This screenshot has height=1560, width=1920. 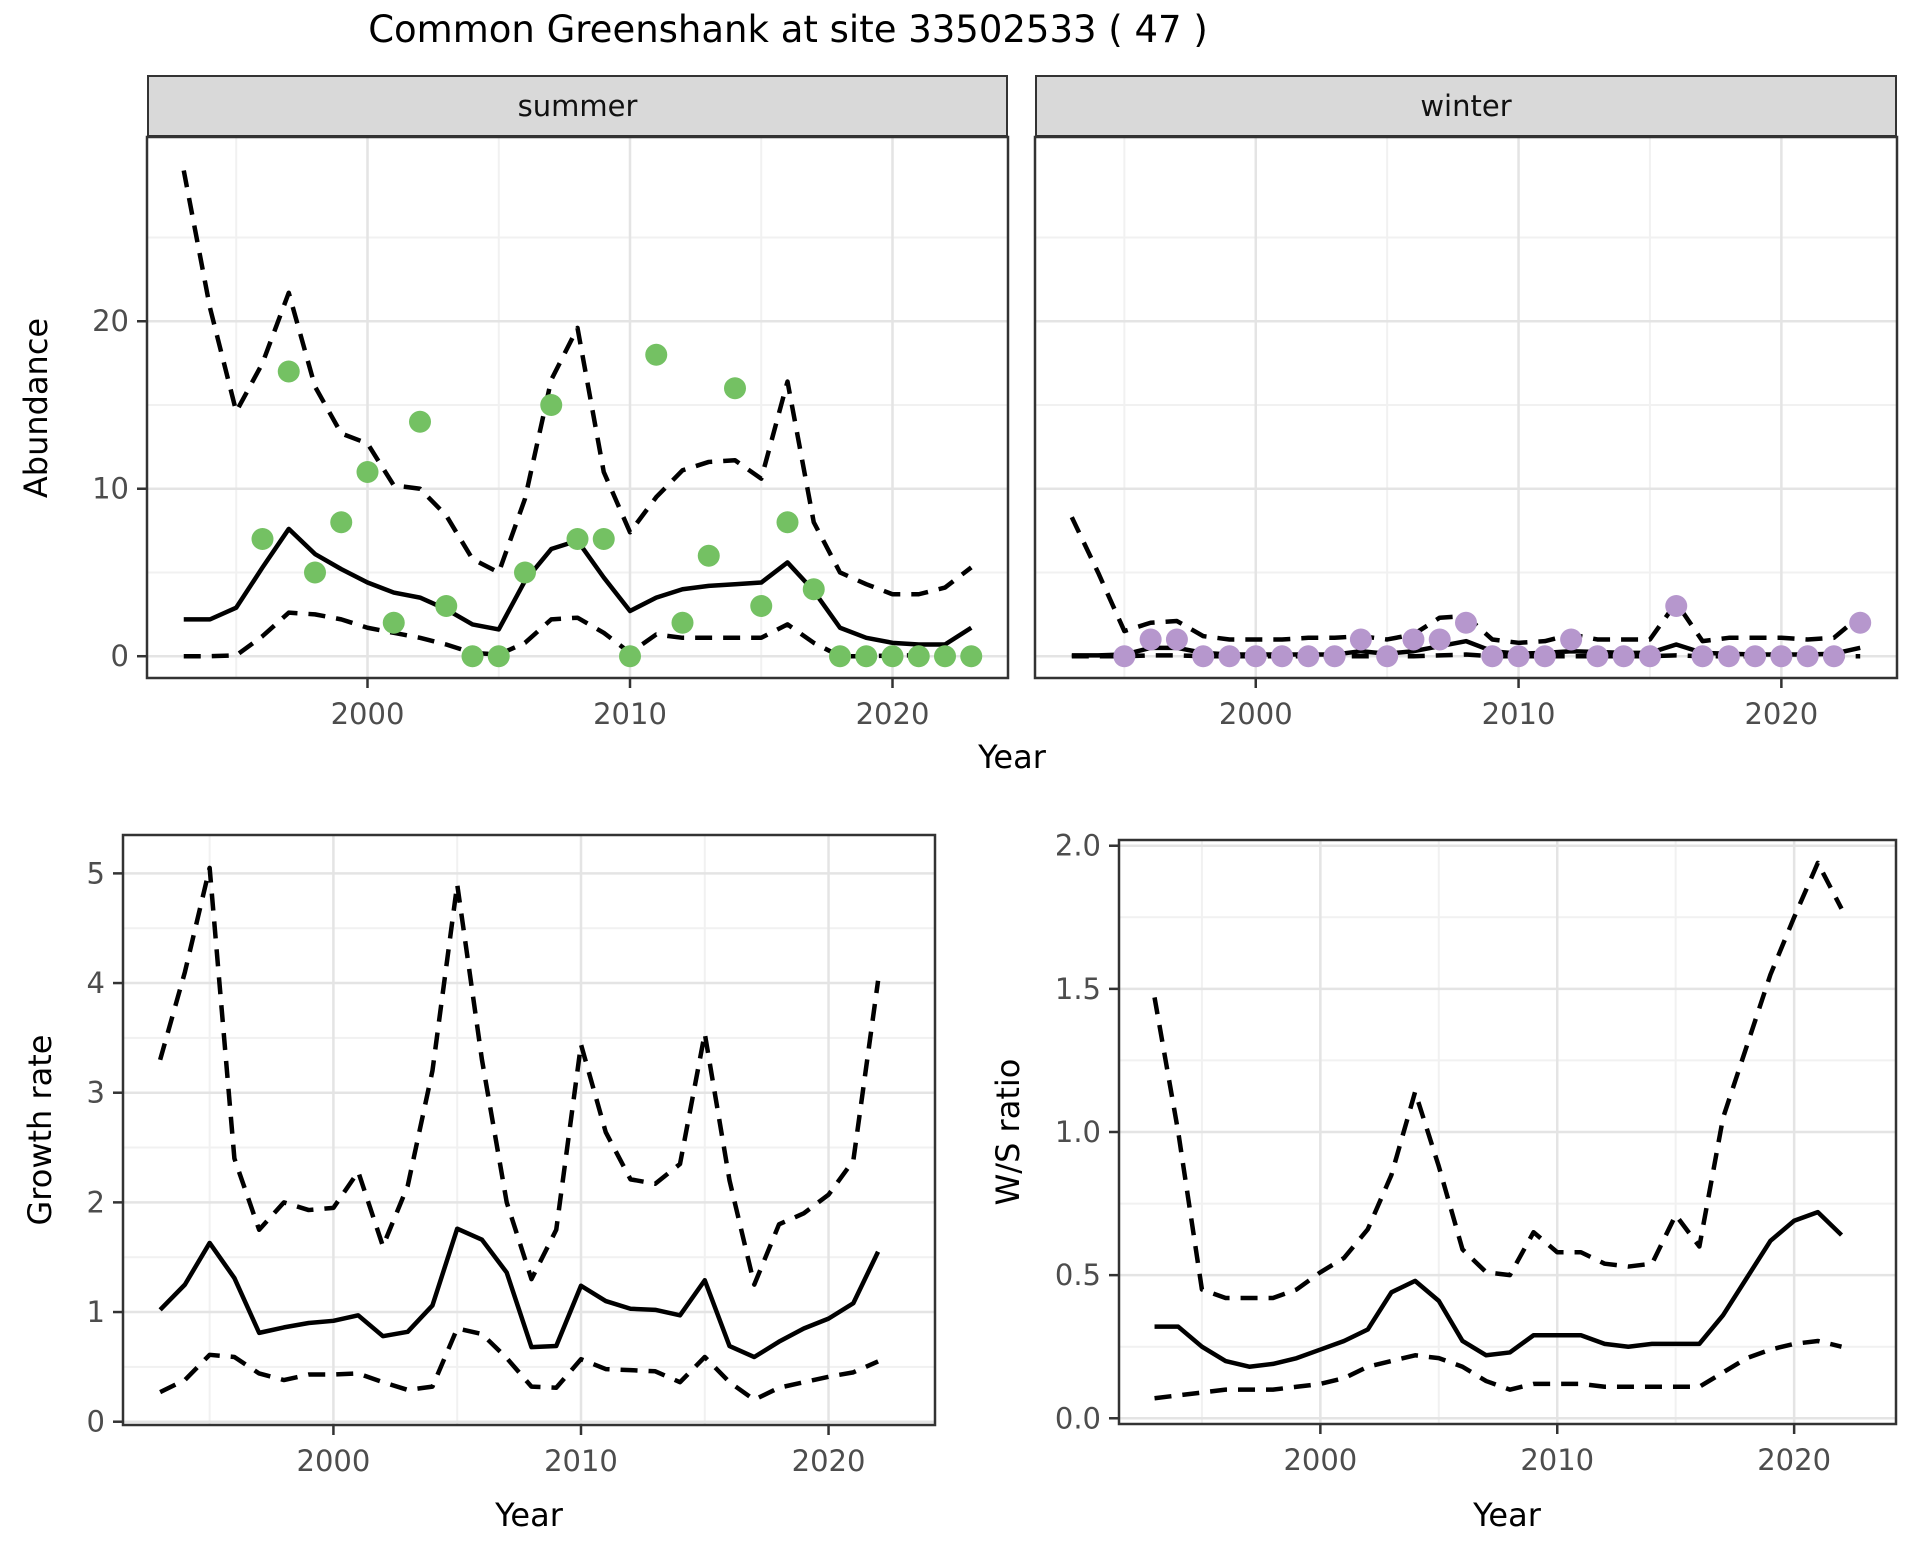 What do you see at coordinates (96, 1312) in the screenshot?
I see `svg-text: 1` at bounding box center [96, 1312].